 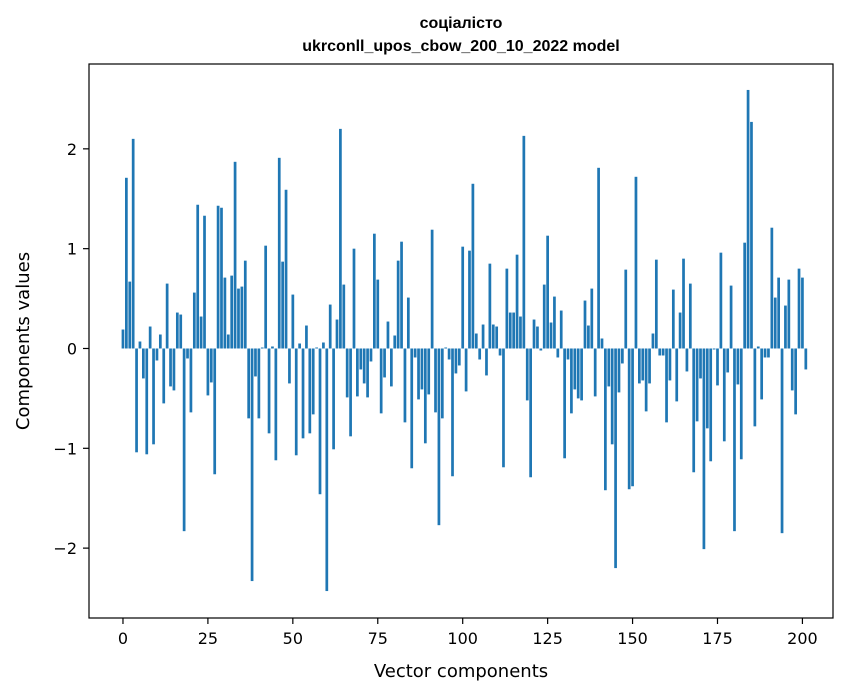 I want to click on y-tick-label: 2, so click(x=72, y=149).